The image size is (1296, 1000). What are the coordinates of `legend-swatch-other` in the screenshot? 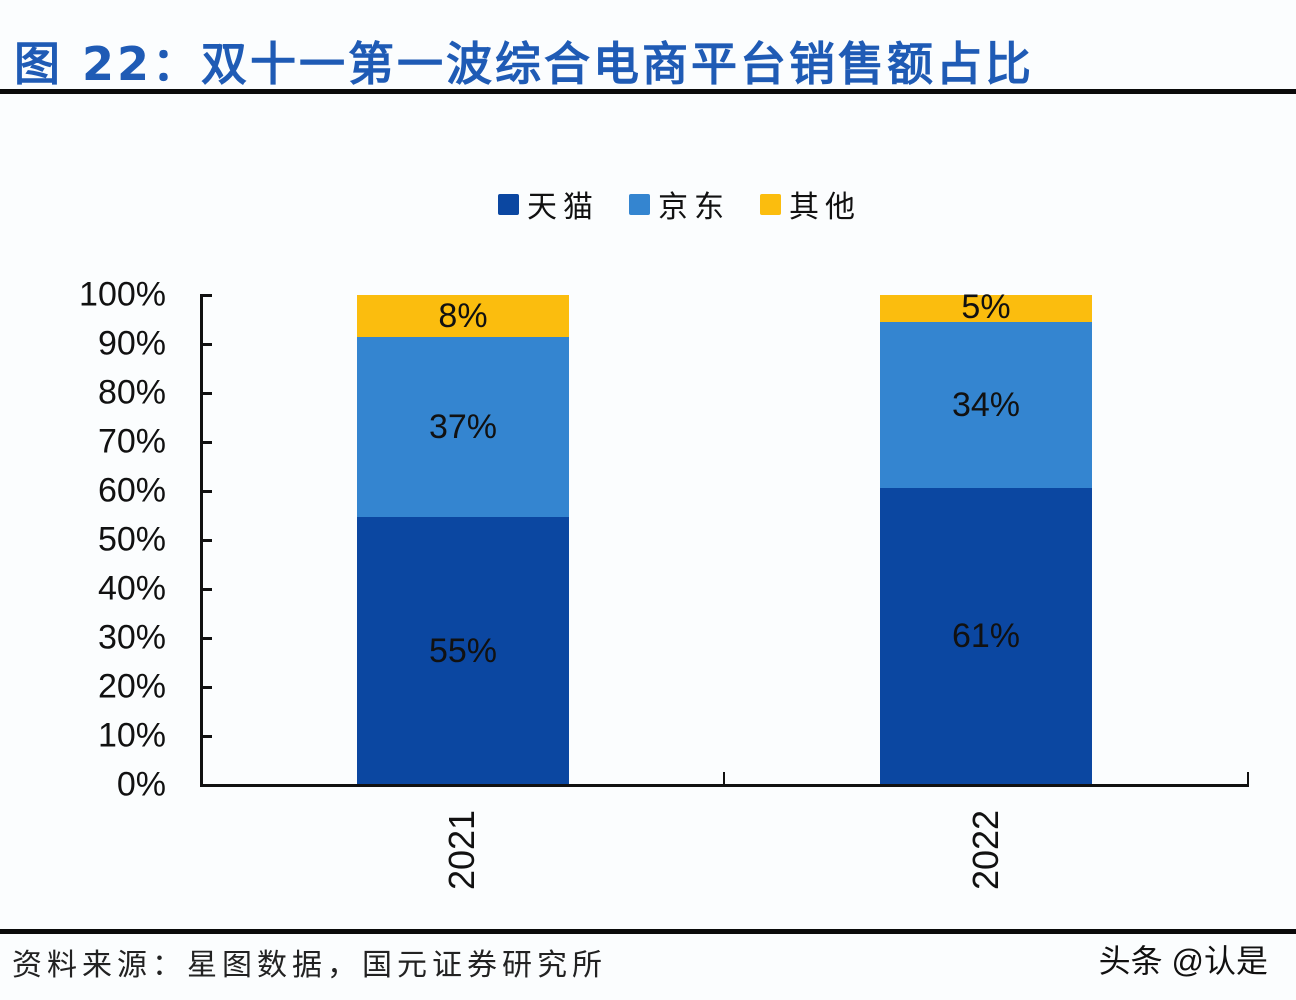 It's located at (770, 204).